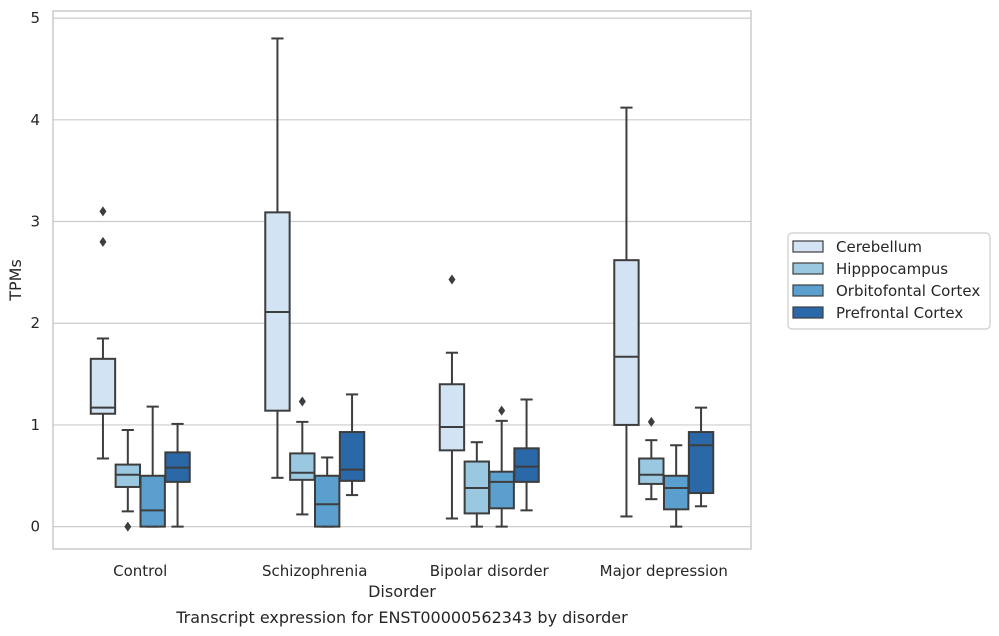  Describe the element at coordinates (664, 571) in the screenshot. I see `x-tick-label: Major depression` at that location.